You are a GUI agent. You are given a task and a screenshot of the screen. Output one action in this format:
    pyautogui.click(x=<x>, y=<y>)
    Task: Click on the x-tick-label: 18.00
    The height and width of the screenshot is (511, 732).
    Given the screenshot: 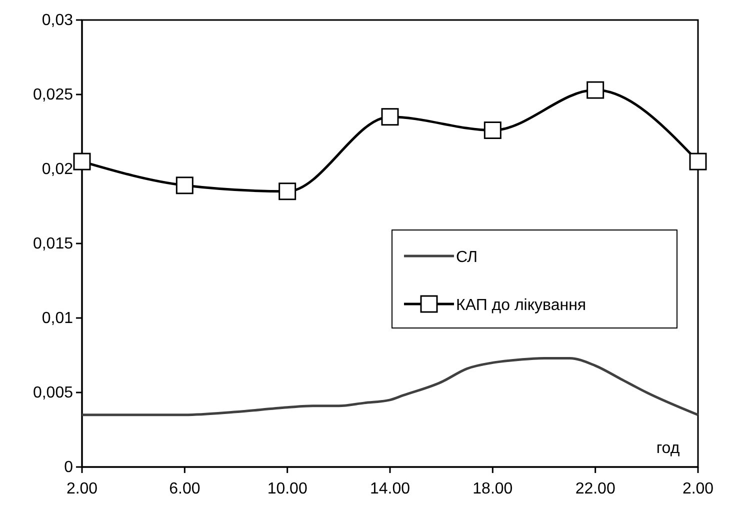 What is the action you would take?
    pyautogui.click(x=492, y=489)
    